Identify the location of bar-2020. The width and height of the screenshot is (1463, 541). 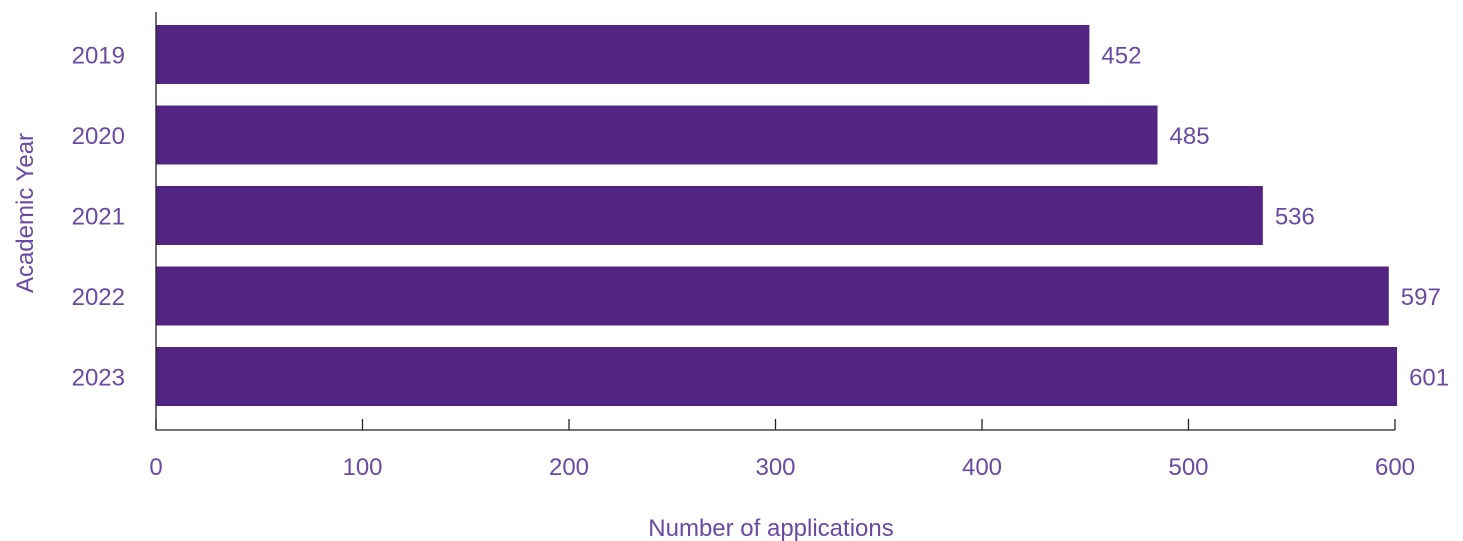
(657, 135).